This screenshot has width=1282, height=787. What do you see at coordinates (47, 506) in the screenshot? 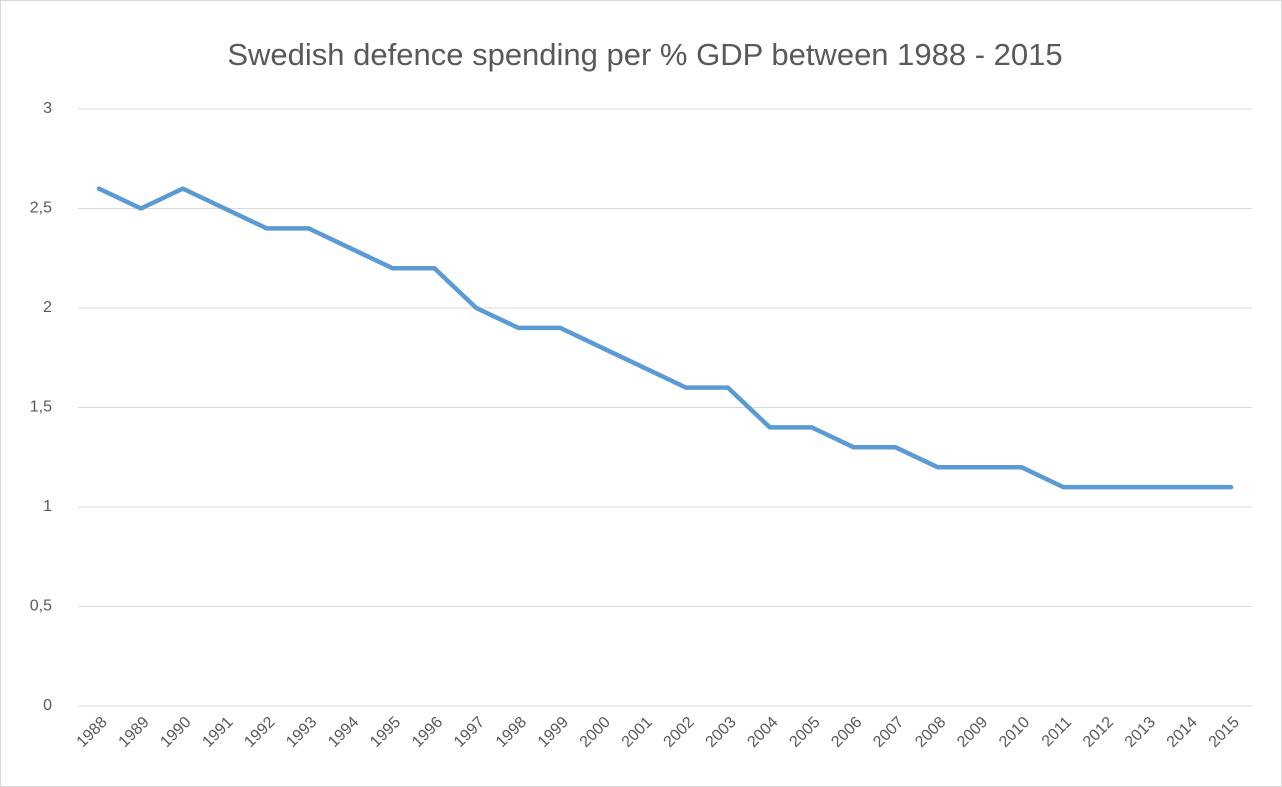
I see `y-tick-label: 1` at bounding box center [47, 506].